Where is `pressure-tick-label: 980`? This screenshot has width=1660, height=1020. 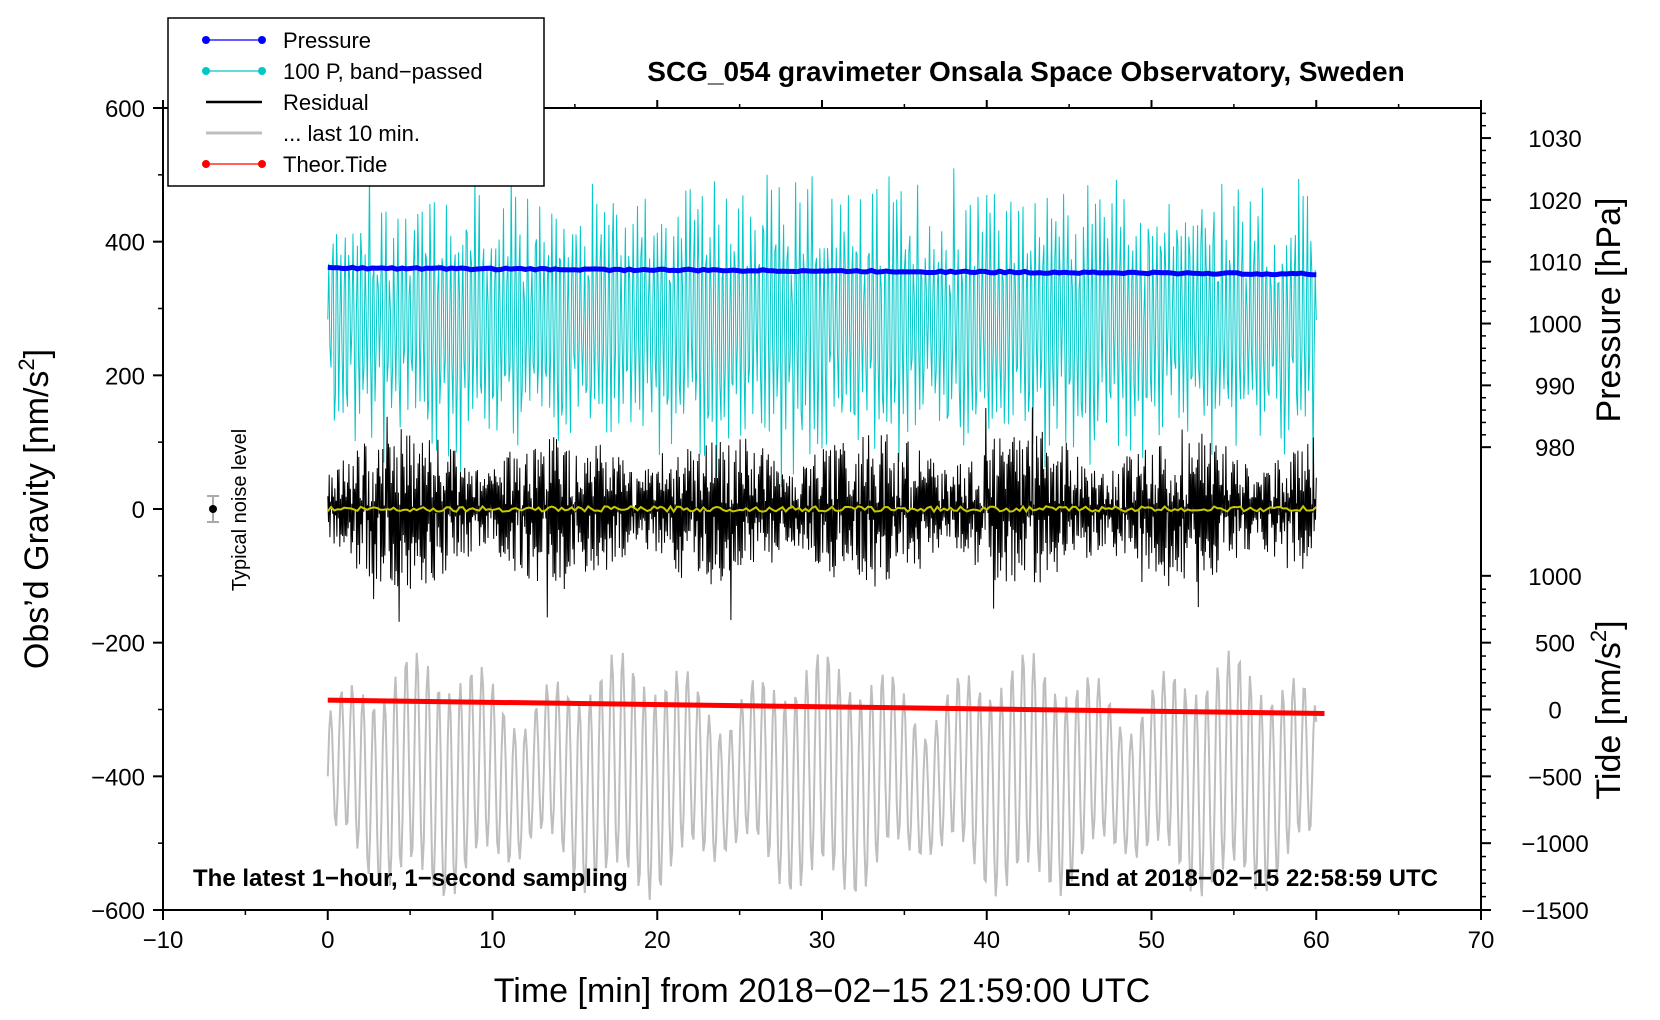 pressure-tick-label: 980 is located at coordinates (1555, 448).